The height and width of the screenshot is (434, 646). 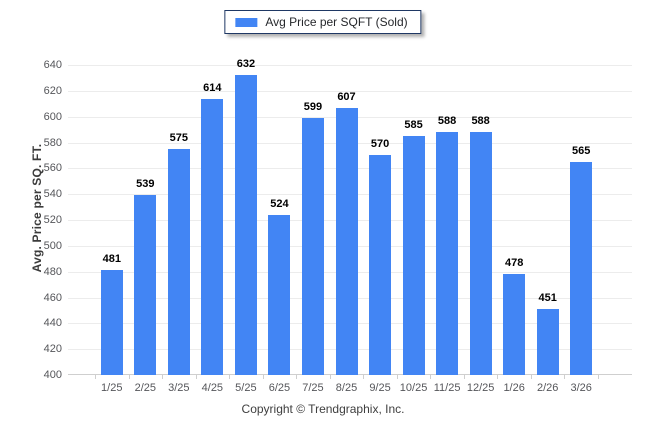 I want to click on bar-value-label: 451, so click(x=547, y=298).